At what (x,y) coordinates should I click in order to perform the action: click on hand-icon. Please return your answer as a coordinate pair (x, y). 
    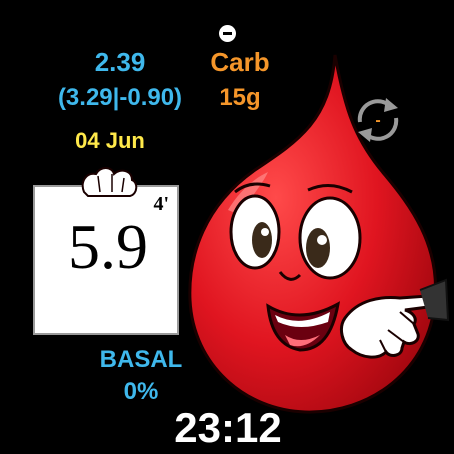
    Looking at the image, I should click on (109, 182).